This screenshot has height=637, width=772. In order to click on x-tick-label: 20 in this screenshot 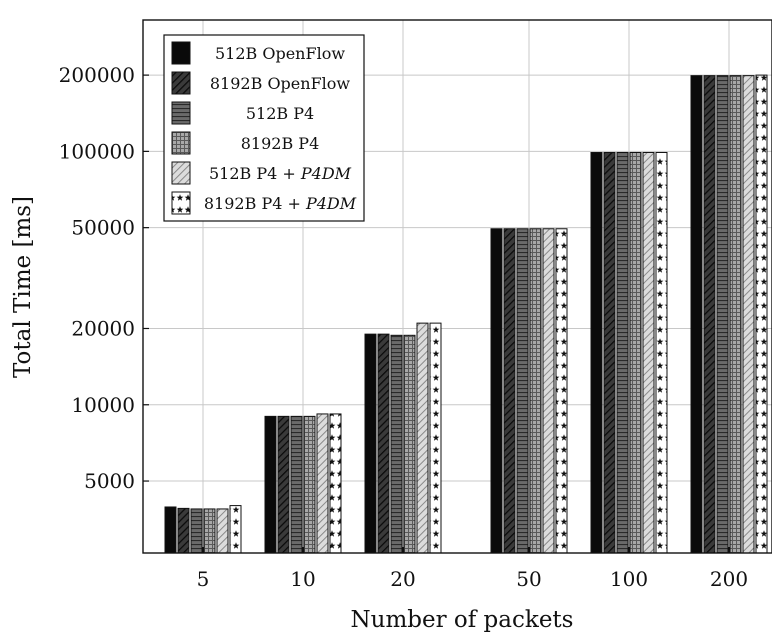, I will do `click(402, 579)`.